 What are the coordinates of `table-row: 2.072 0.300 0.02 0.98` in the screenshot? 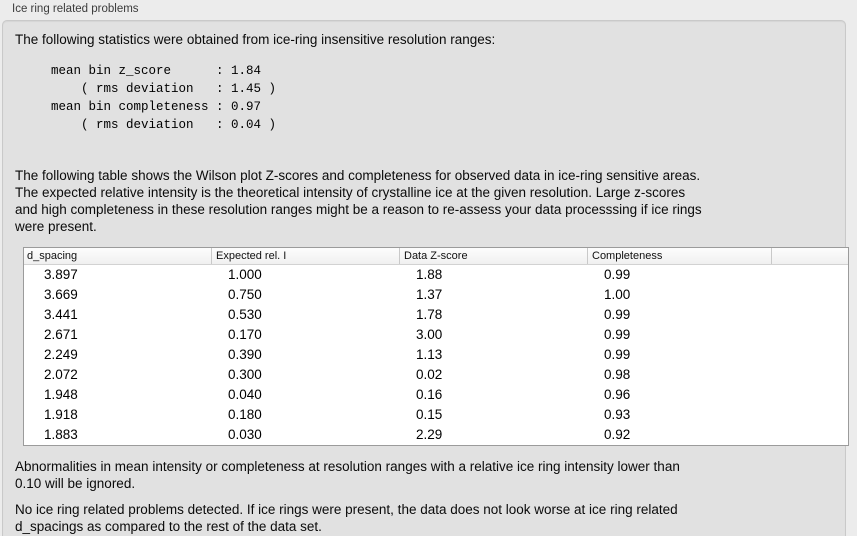 It's located at (436, 375).